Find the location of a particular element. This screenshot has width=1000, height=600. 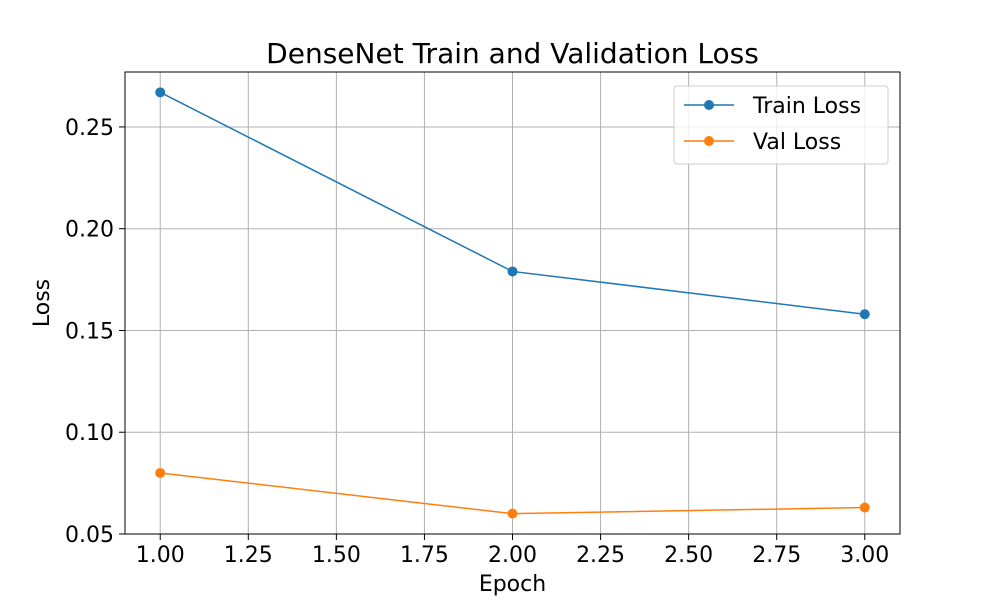

x-tick-label: 2.75 is located at coordinates (776, 555).